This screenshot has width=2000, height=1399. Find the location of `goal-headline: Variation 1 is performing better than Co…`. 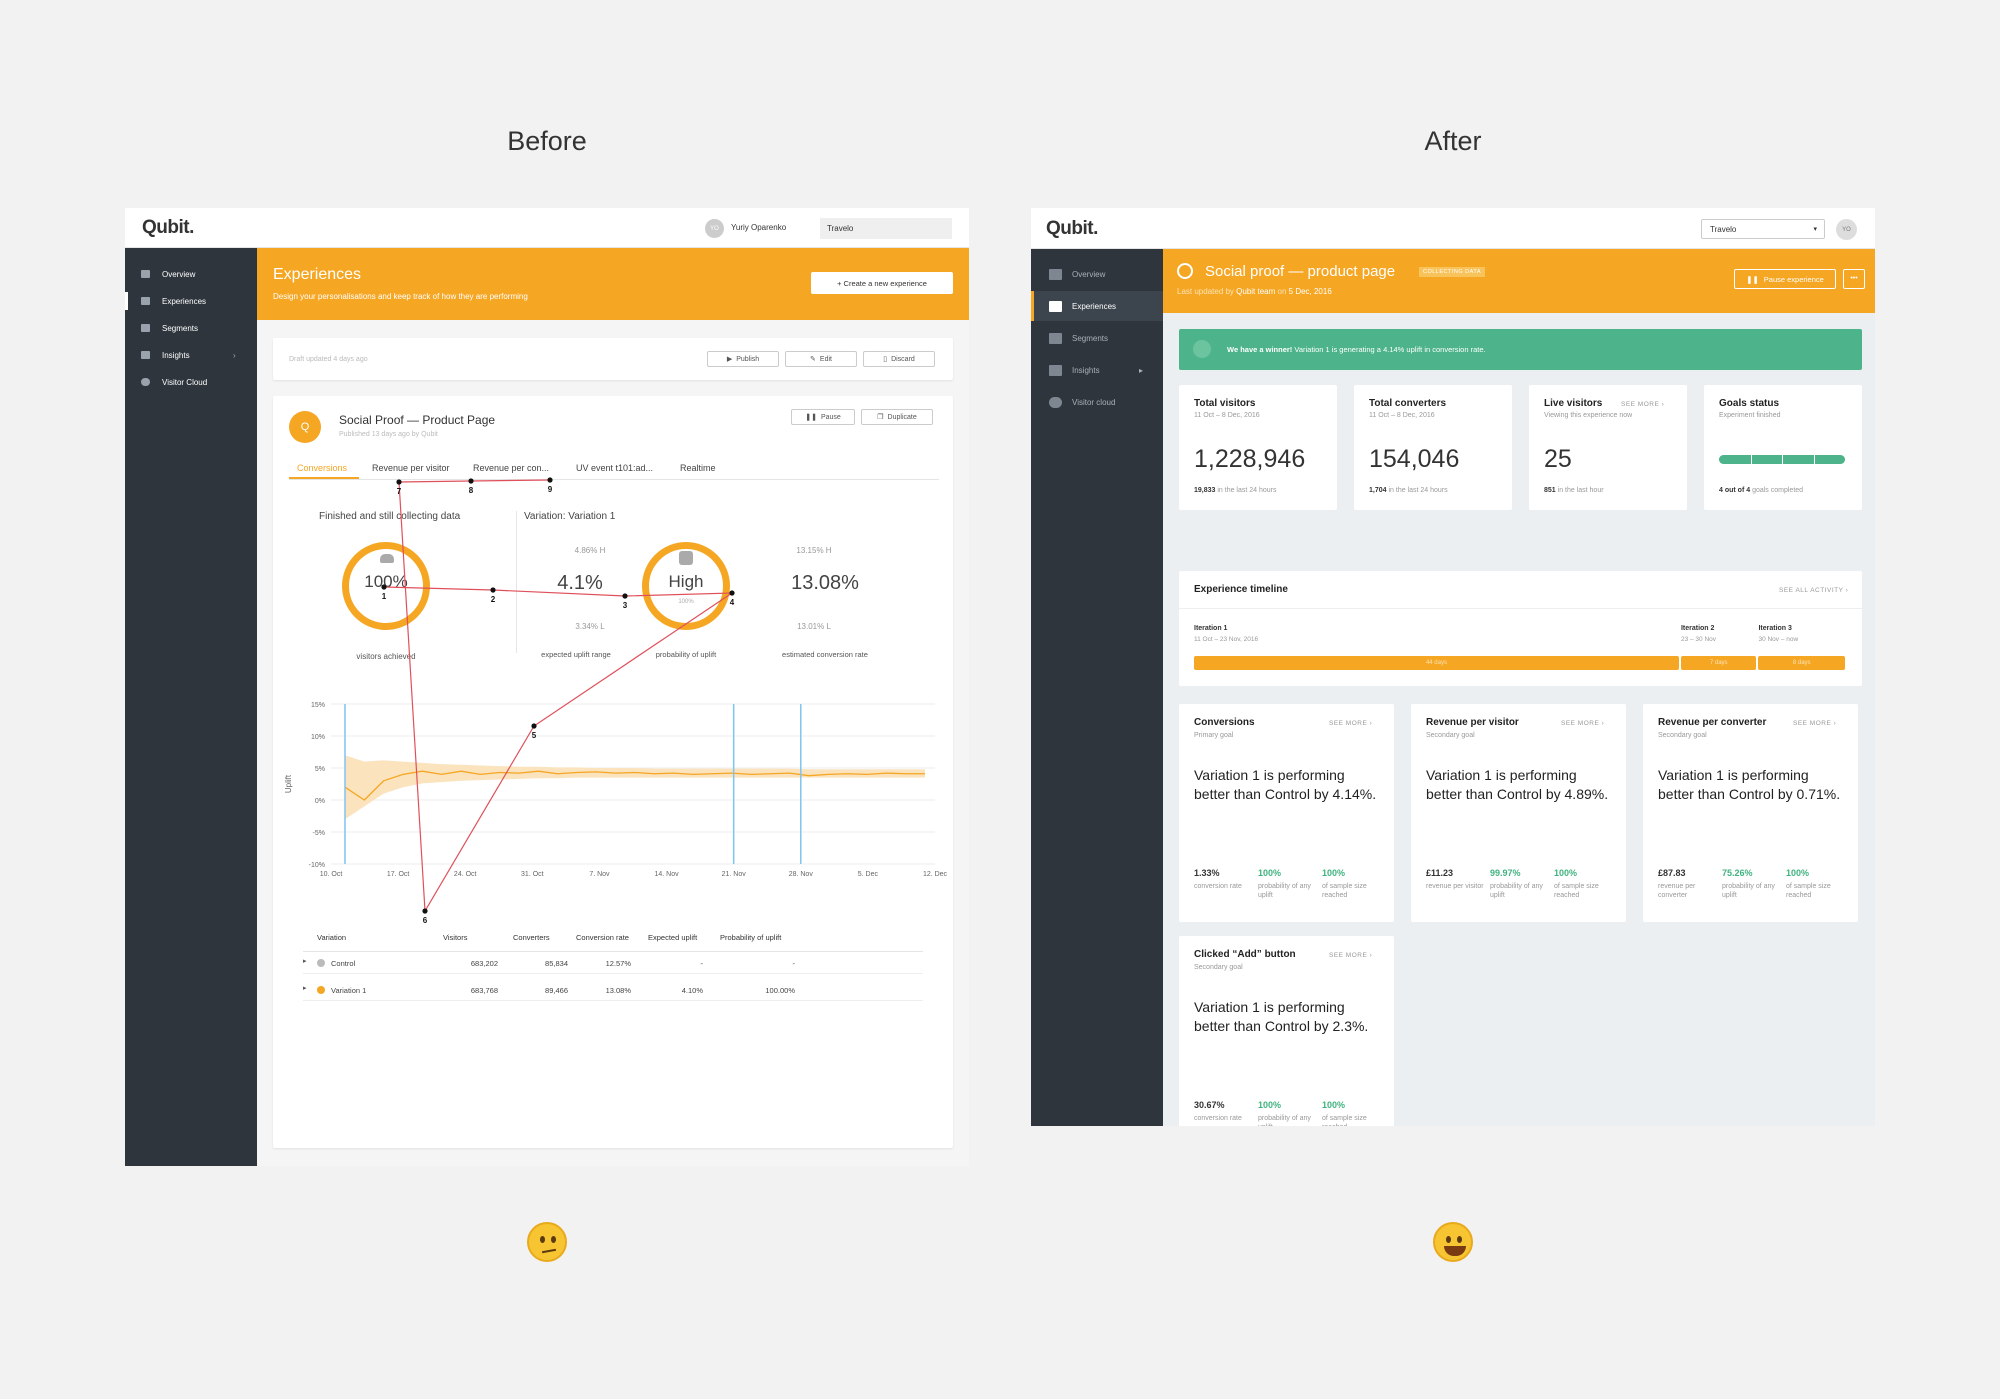

goal-headline: Variation 1 is performing better than Co… is located at coordinates (1749, 784).